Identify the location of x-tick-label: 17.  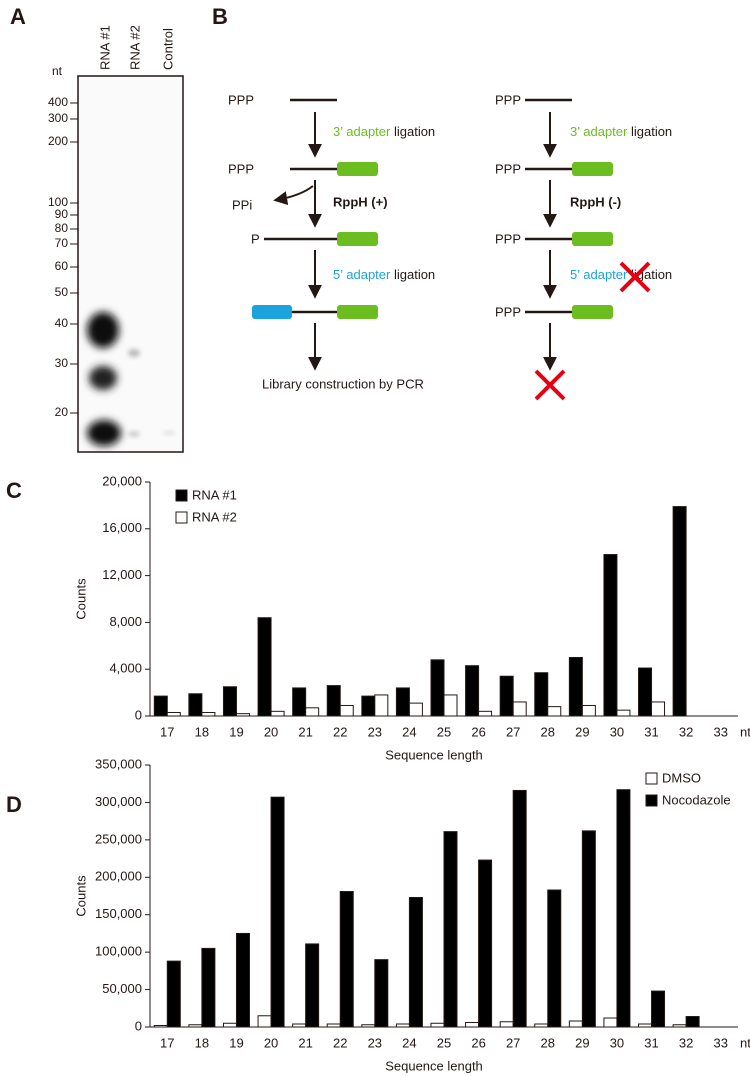
(167, 1042).